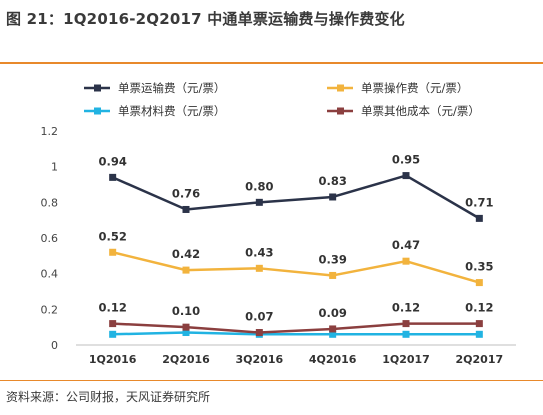  Describe the element at coordinates (333, 359) in the screenshot. I see `x-tick-label: 4Q2016` at that location.